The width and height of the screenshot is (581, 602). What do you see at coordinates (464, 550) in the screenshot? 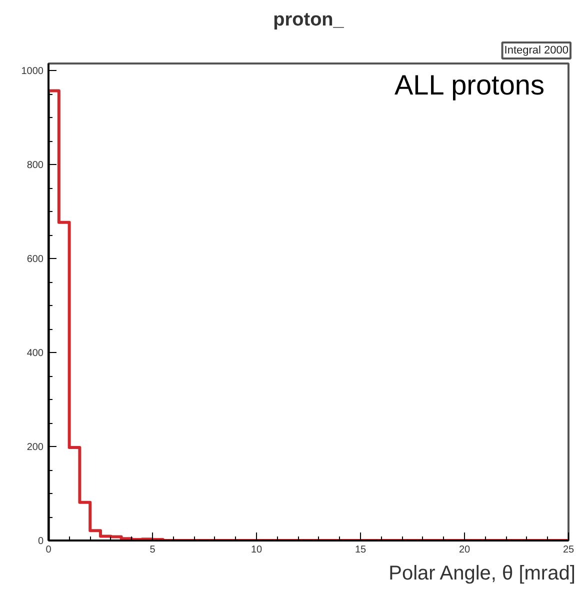
I see `x-tick-label: 20` at bounding box center [464, 550].